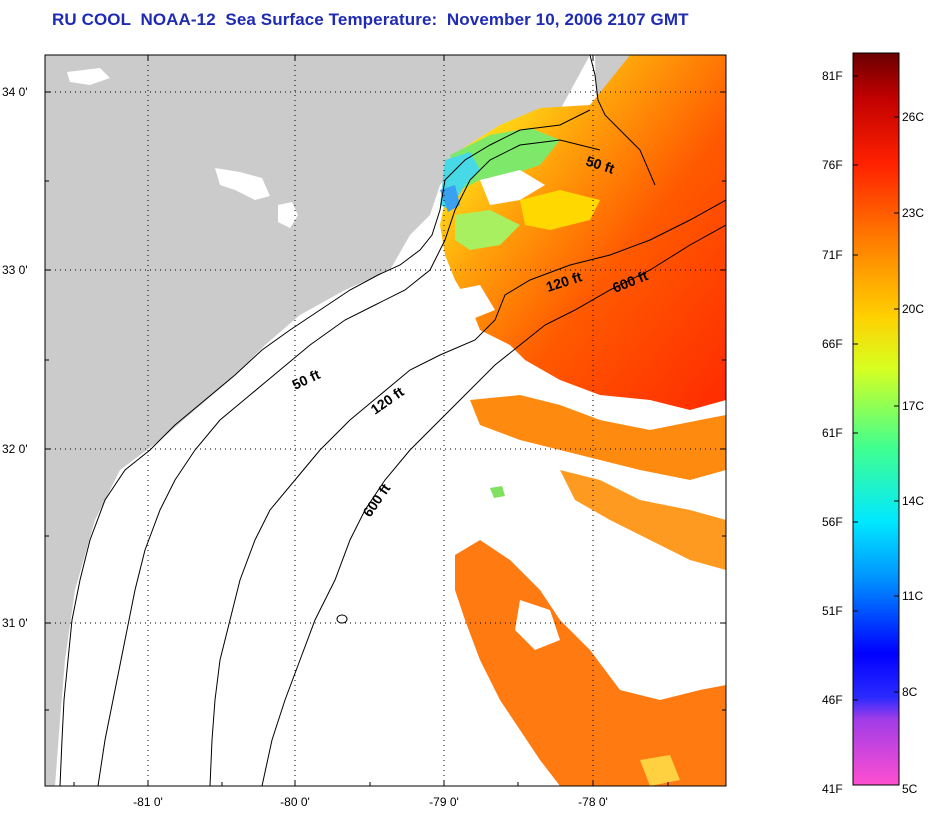  Describe the element at coordinates (913, 453) in the screenshot. I see `colorbar-celsius-labels: 26C 23C 20C 17C 14C 11C 8C 5C` at that location.